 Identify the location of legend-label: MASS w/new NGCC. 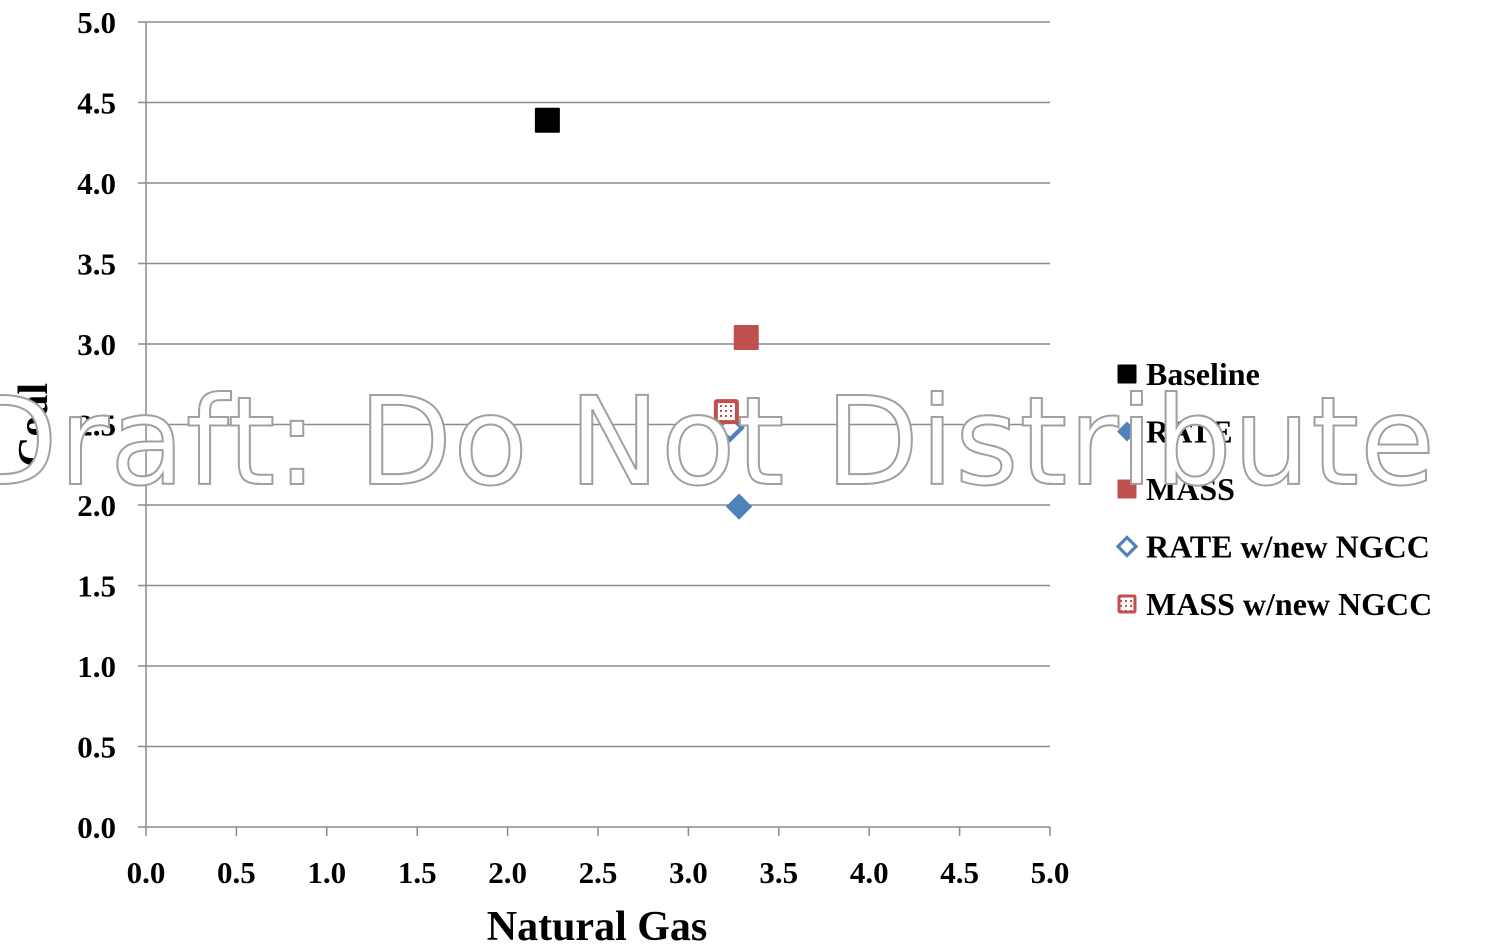
(1289, 604).